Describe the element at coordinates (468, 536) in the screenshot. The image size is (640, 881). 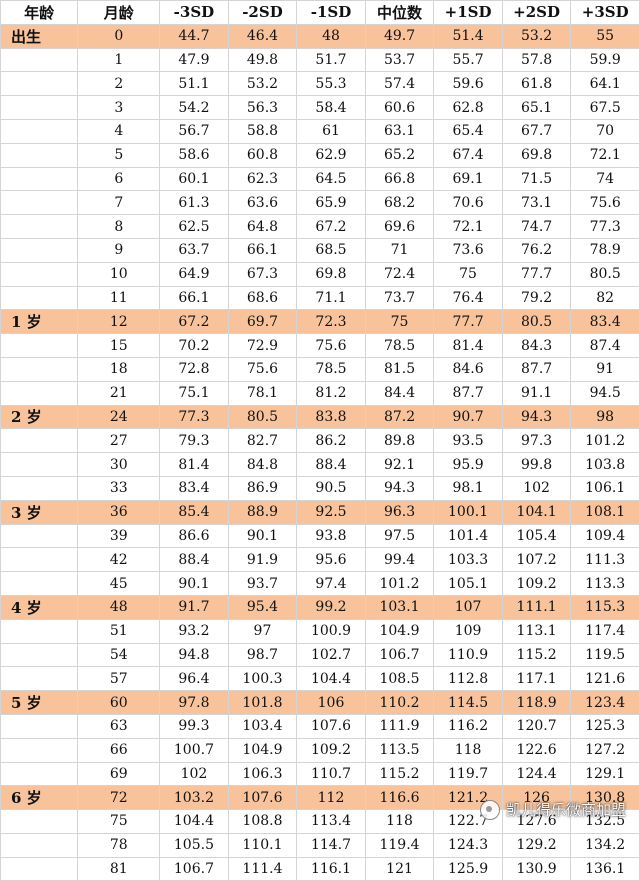
I see `value-cell: 101.4` at that location.